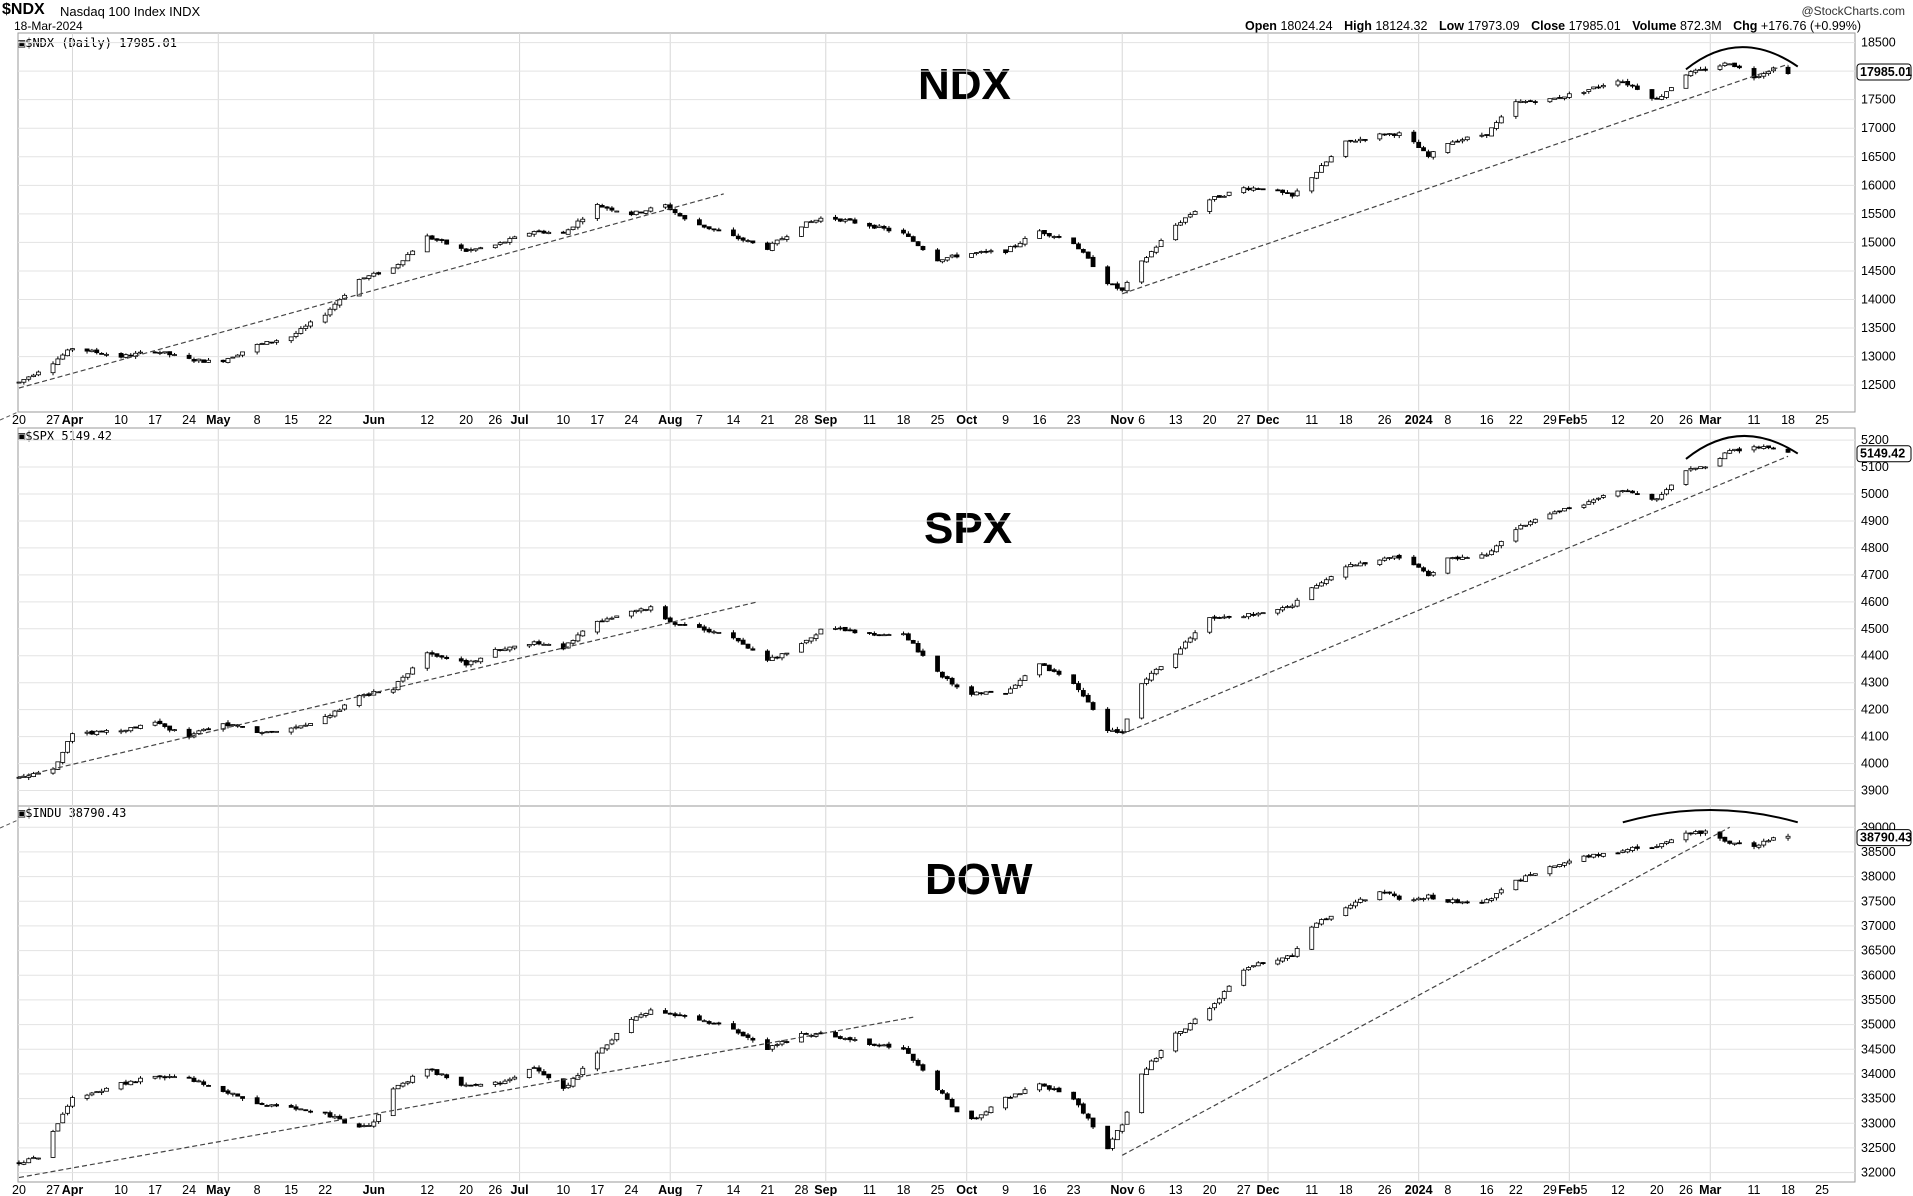 Image resolution: width=1913 pixels, height=1196 pixels. I want to click on trendline, so click(466, 1097).